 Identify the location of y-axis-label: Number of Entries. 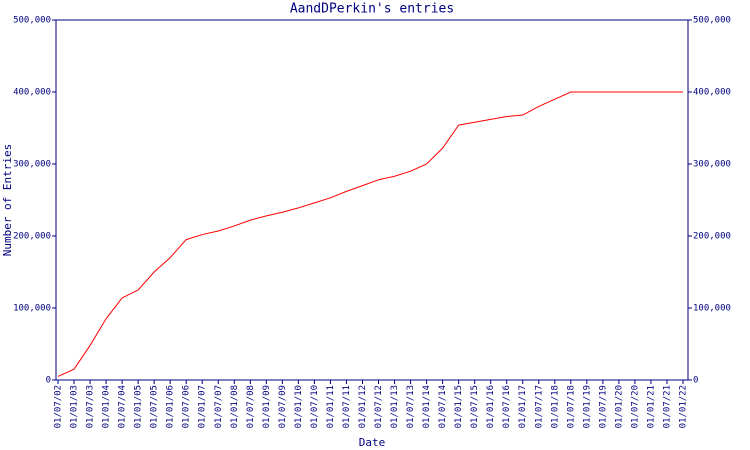
(7, 200).